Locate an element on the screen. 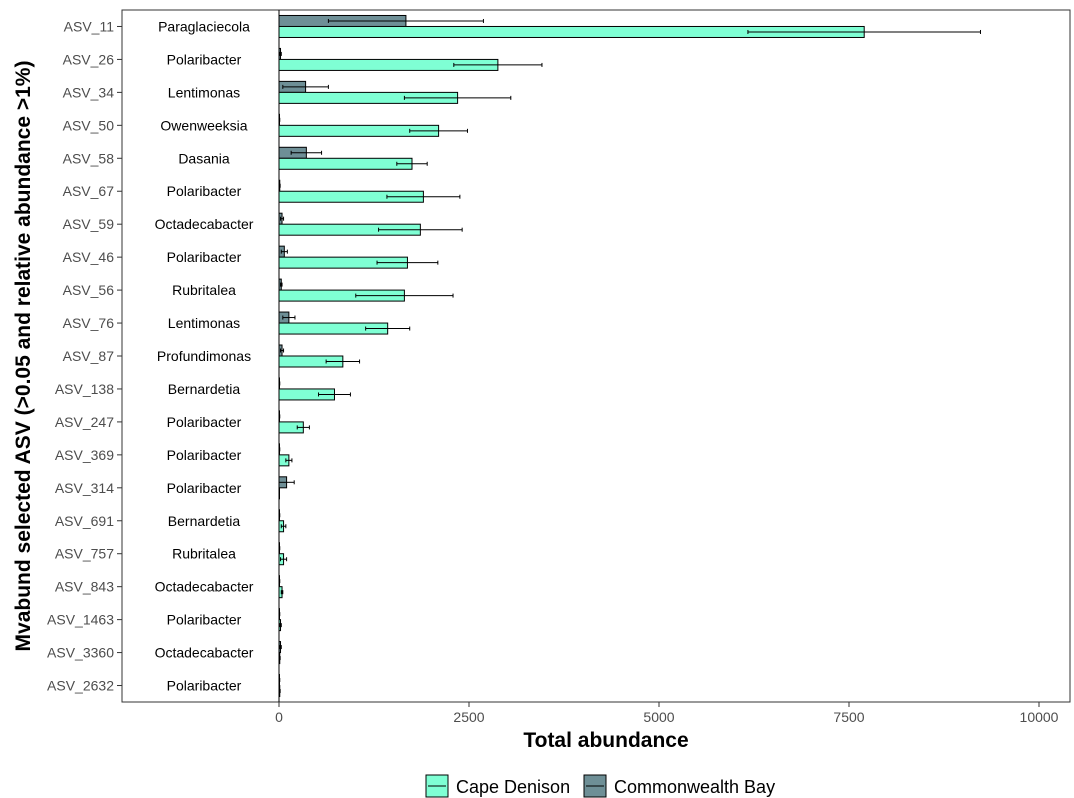  genus-label: Dasania is located at coordinates (204, 158).